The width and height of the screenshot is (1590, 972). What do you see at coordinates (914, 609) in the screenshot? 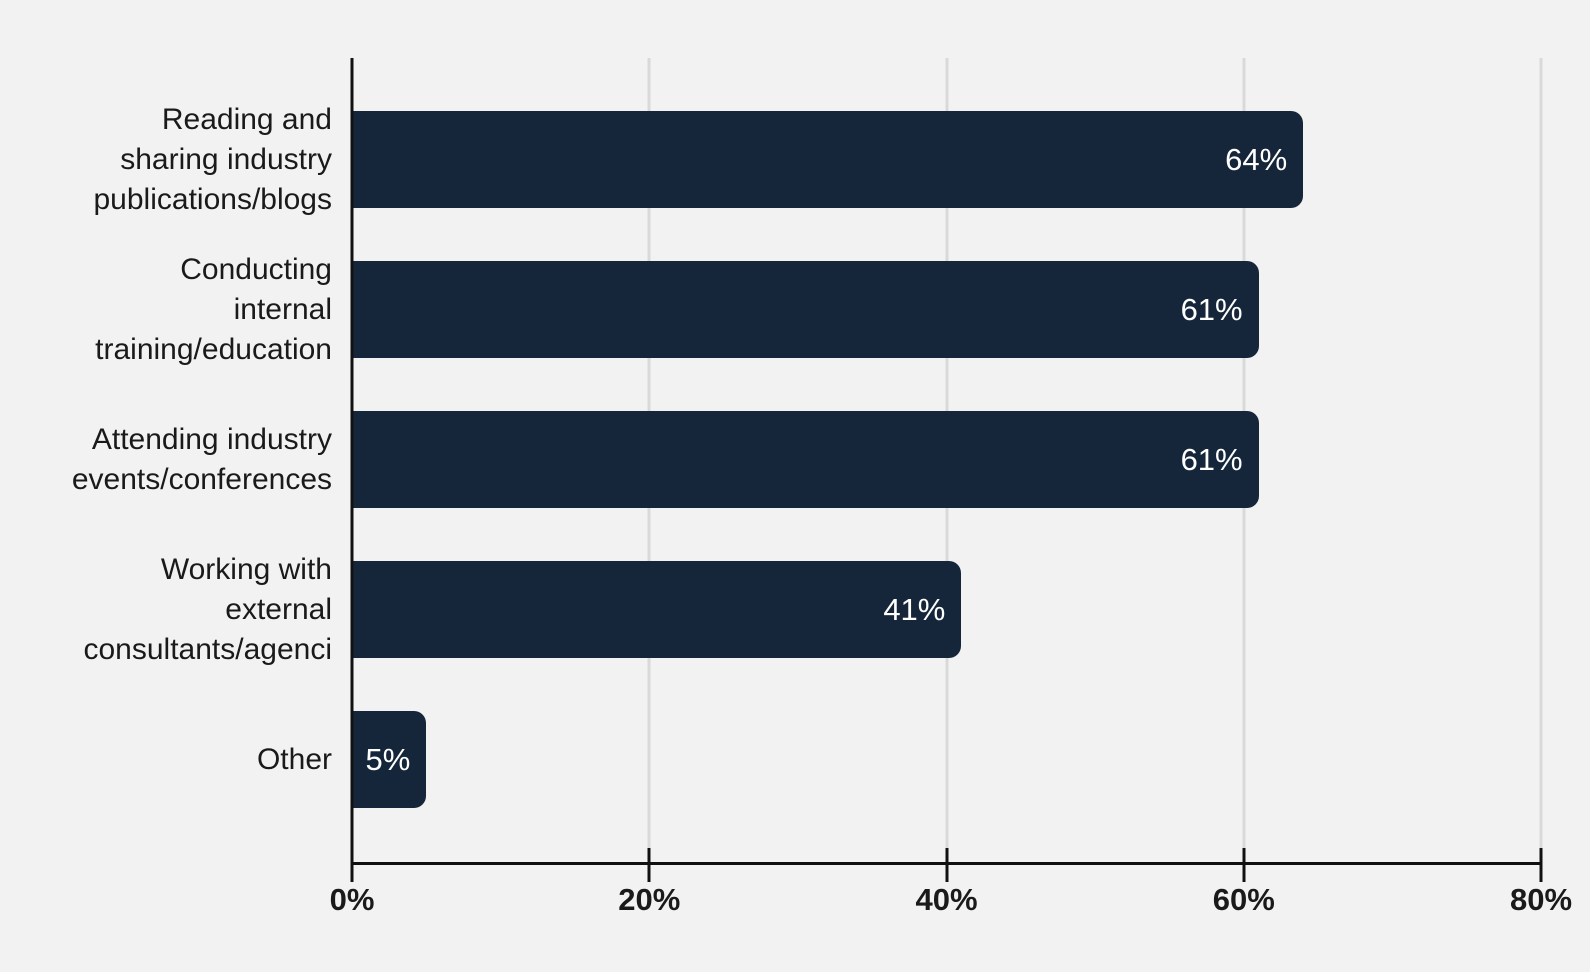
I see `bar-value-label: 41%` at bounding box center [914, 609].